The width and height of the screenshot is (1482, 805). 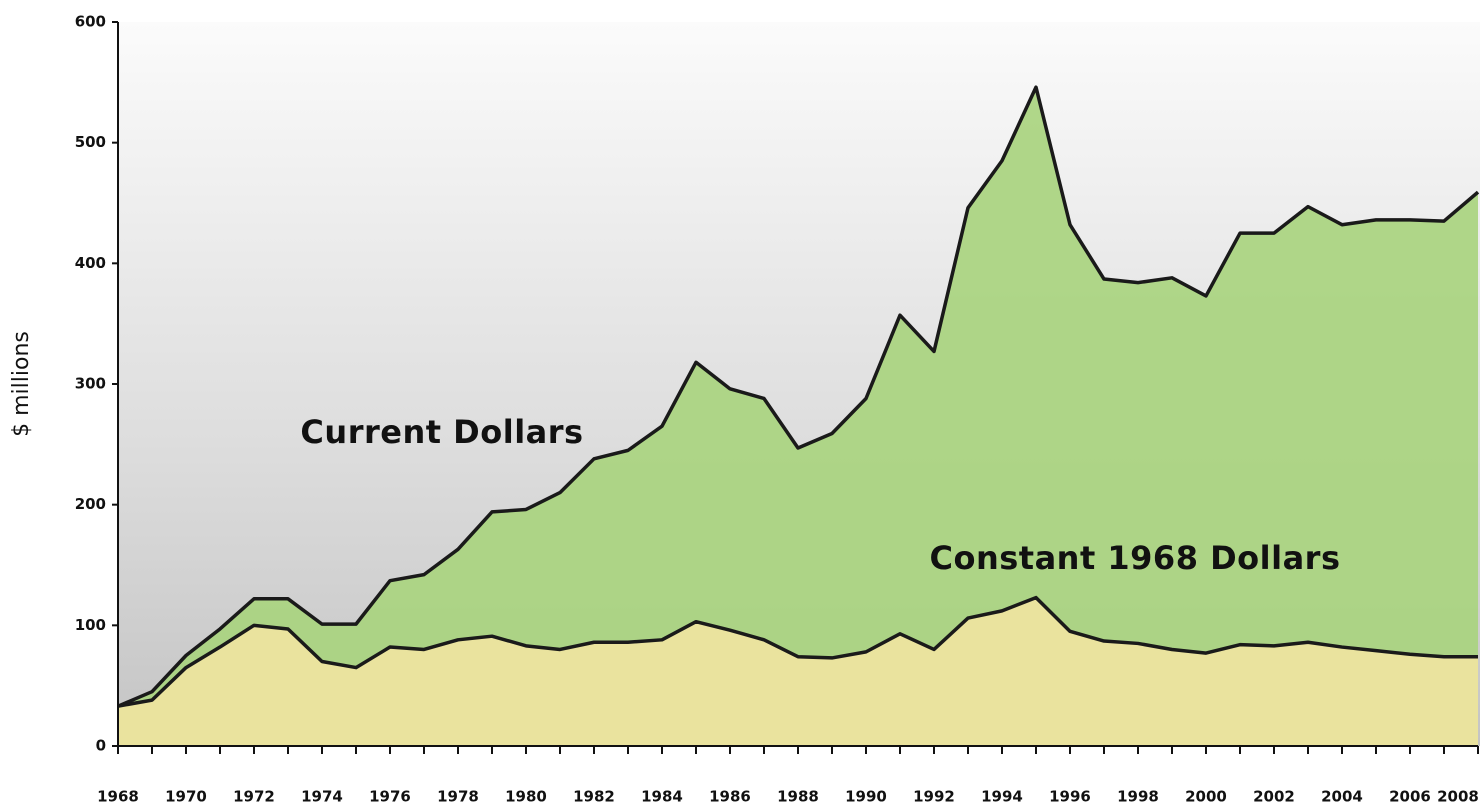 I want to click on x-tick-label: 1996, so click(x=1070, y=796).